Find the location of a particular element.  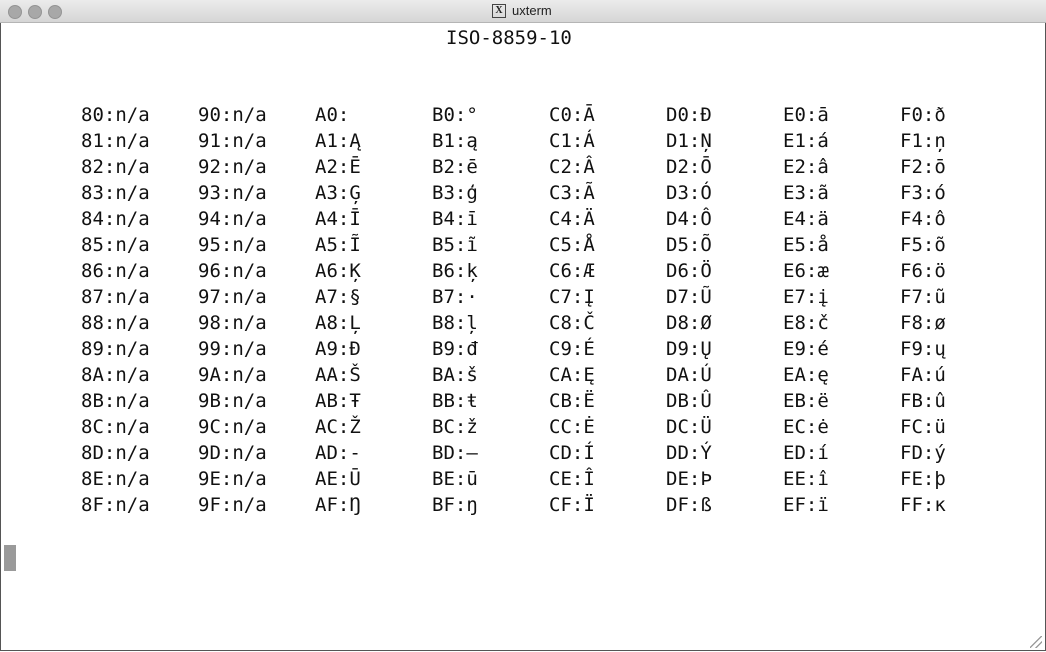

code-entry: EB:ë is located at coordinates (806, 401).